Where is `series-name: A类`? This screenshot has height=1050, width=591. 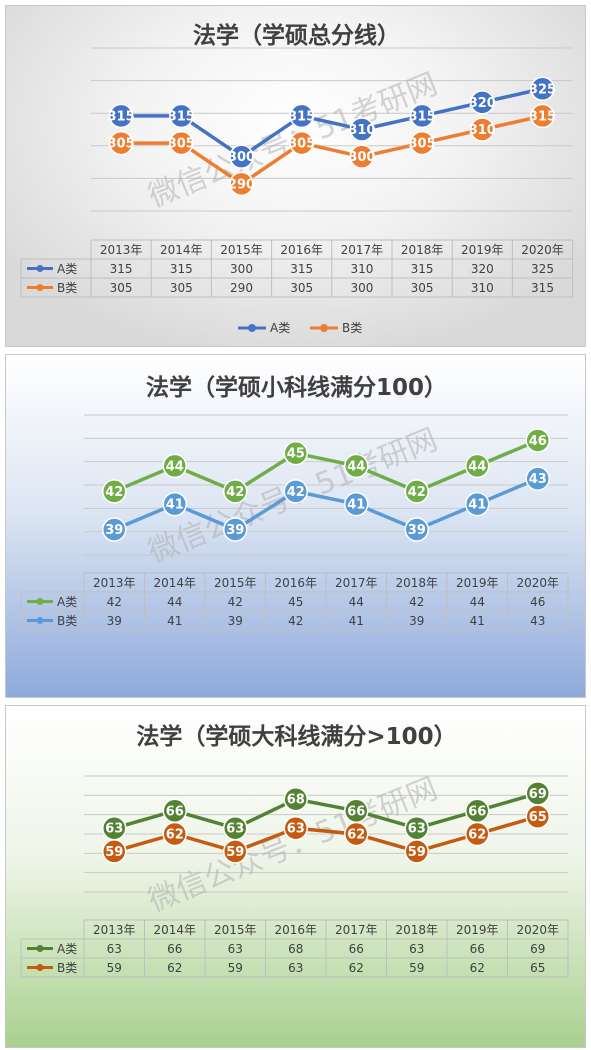 series-name: A类 is located at coordinates (67, 949).